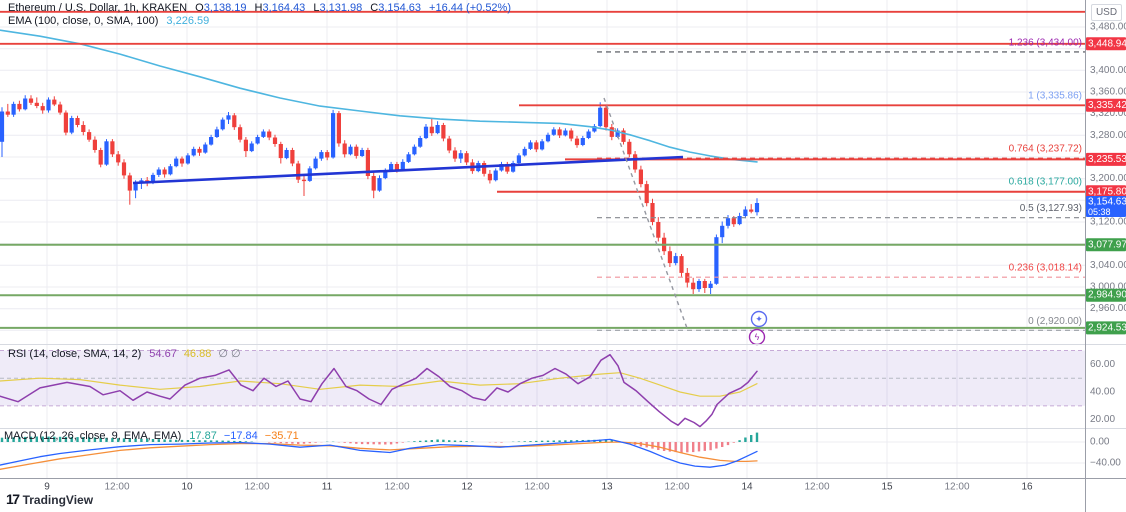  I want to click on time-tick-label: 10, so click(187, 487).